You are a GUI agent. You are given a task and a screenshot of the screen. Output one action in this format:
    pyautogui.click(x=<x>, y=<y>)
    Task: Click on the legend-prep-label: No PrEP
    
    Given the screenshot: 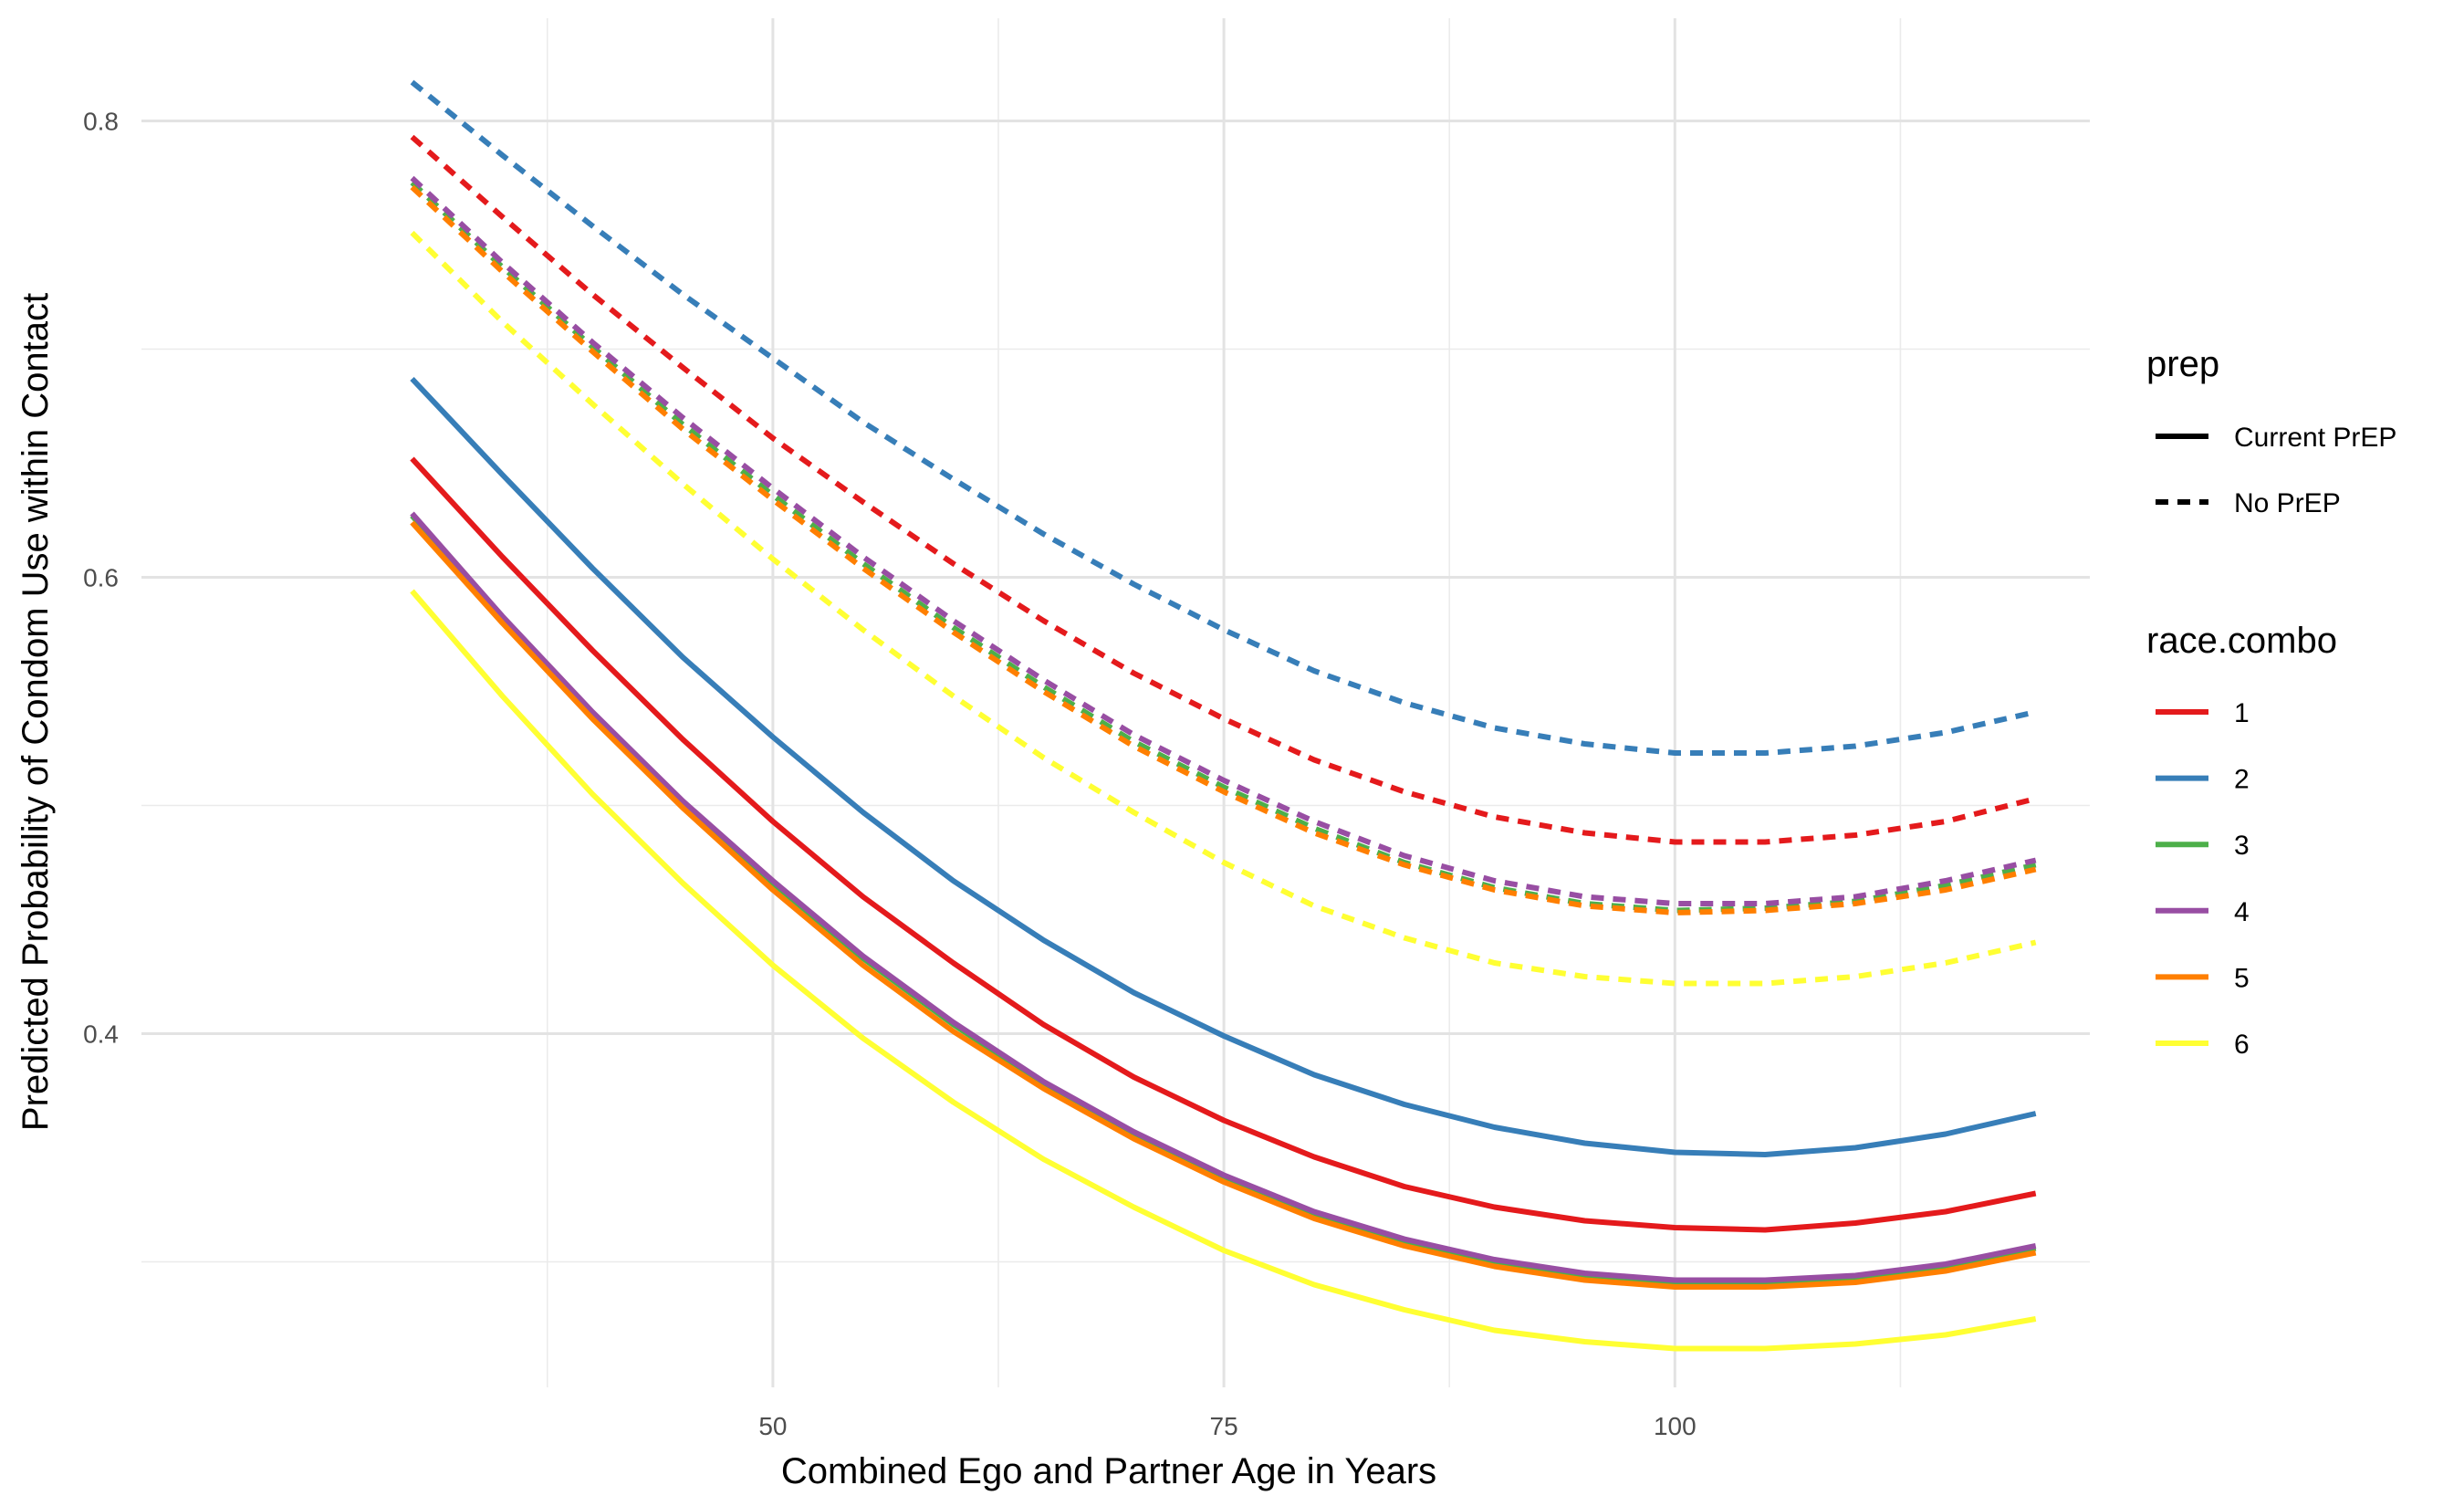 What is the action you would take?
    pyautogui.click(x=2287, y=503)
    